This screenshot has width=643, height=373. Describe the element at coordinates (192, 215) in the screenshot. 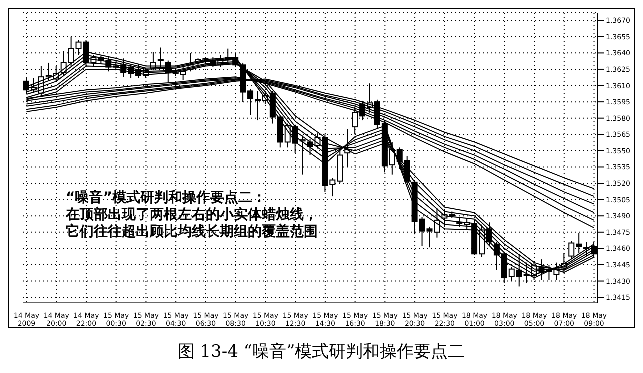

I see `annotation: 在顶部出现了两根左右的小实体蜡烛线，` at that location.